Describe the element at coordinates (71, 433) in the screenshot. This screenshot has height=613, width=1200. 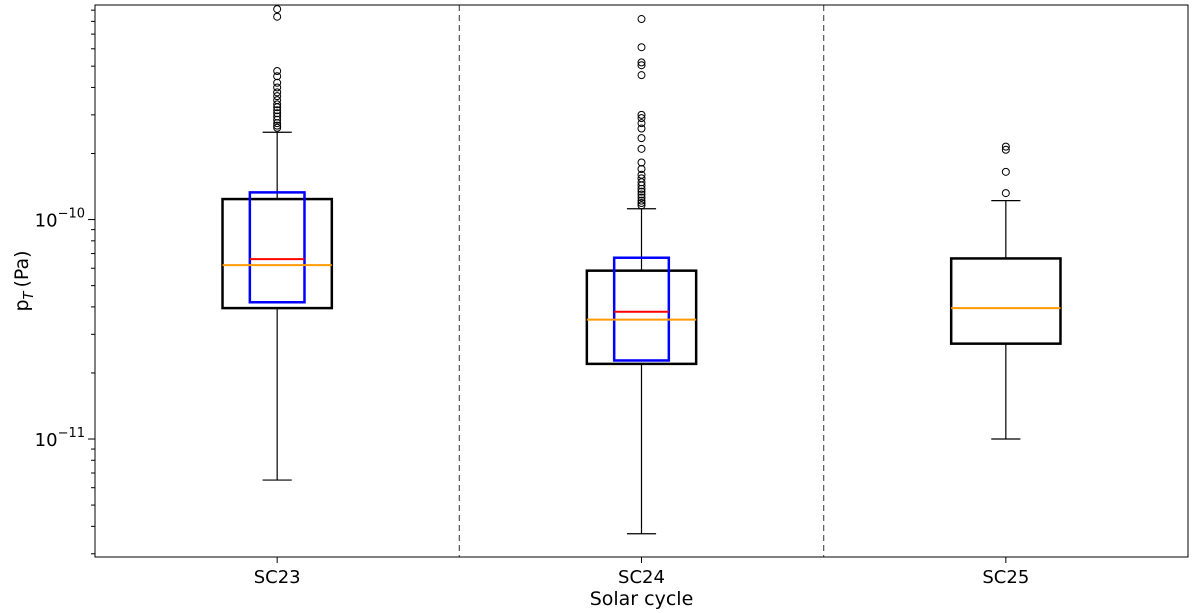
I see `y-tick-exponent: −11` at that location.